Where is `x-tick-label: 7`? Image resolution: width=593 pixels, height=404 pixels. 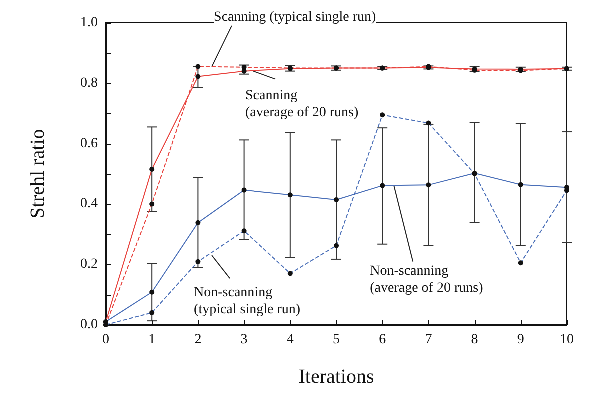
x-tick-label: 7 is located at coordinates (428, 340).